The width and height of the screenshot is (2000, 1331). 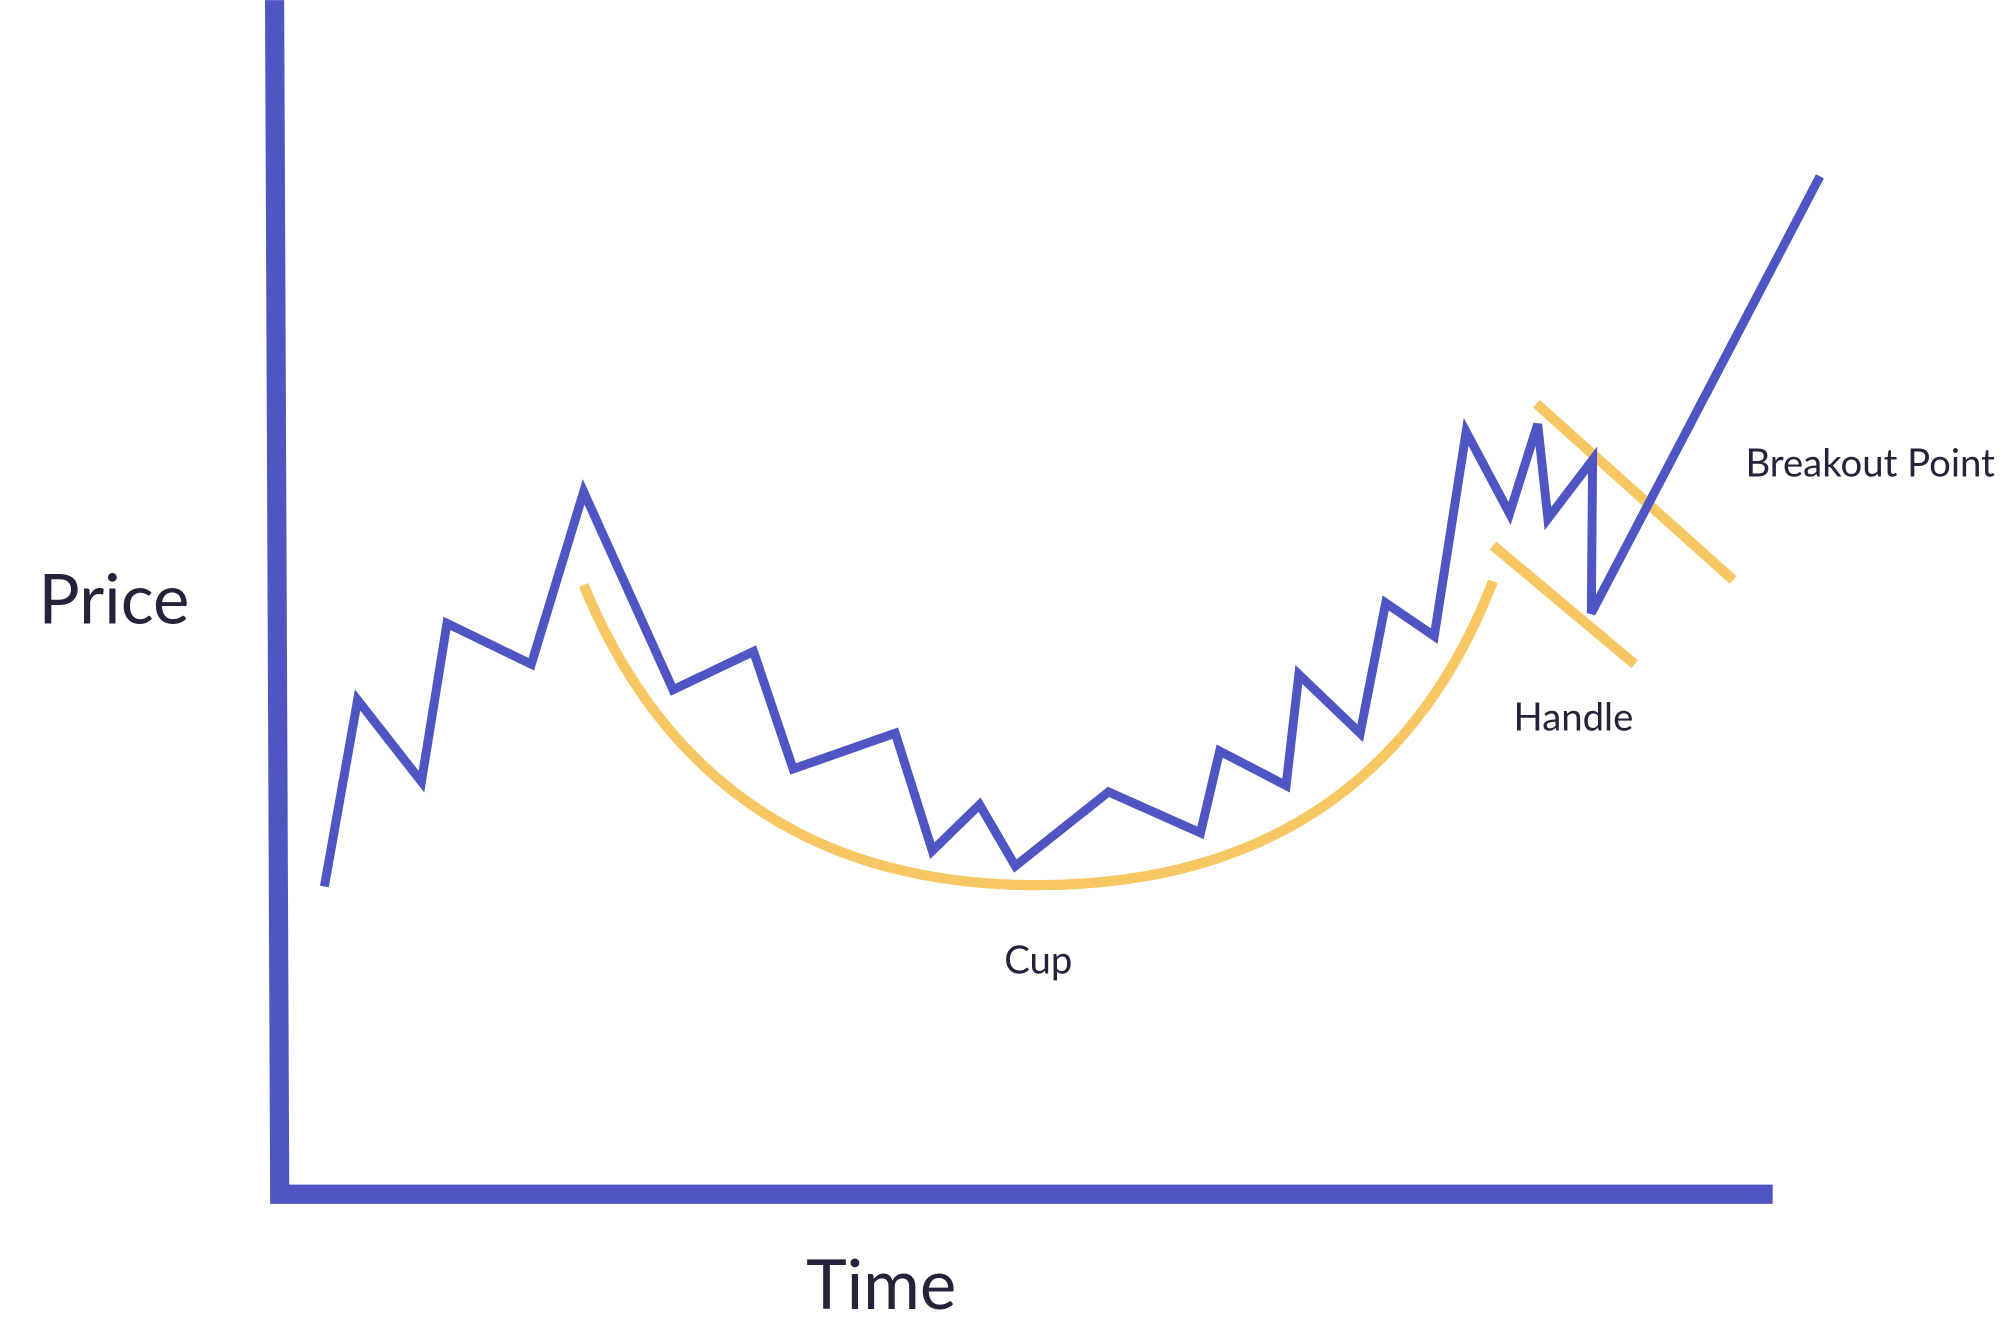 I want to click on cup-arc, so click(x=1038, y=735).